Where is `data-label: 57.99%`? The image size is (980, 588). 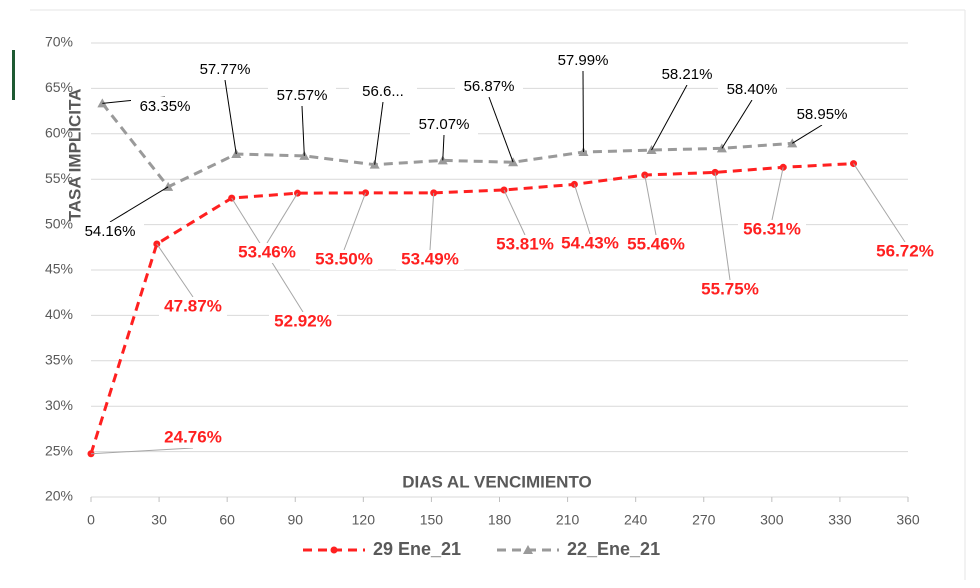 data-label: 57.99% is located at coordinates (583, 60).